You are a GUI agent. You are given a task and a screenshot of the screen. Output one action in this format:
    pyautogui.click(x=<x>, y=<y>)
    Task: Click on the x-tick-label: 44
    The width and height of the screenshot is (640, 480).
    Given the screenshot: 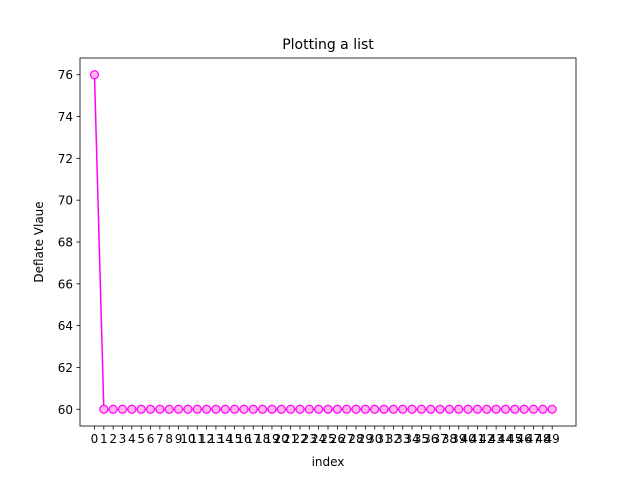 What is the action you would take?
    pyautogui.click(x=505, y=439)
    